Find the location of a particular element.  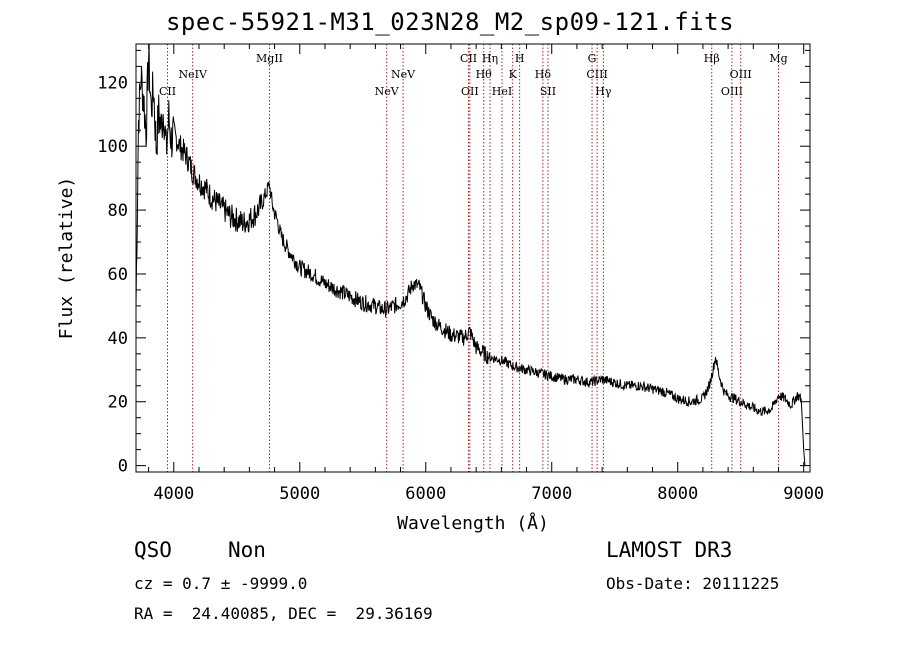

line-marker-label: OII is located at coordinates (470, 91).